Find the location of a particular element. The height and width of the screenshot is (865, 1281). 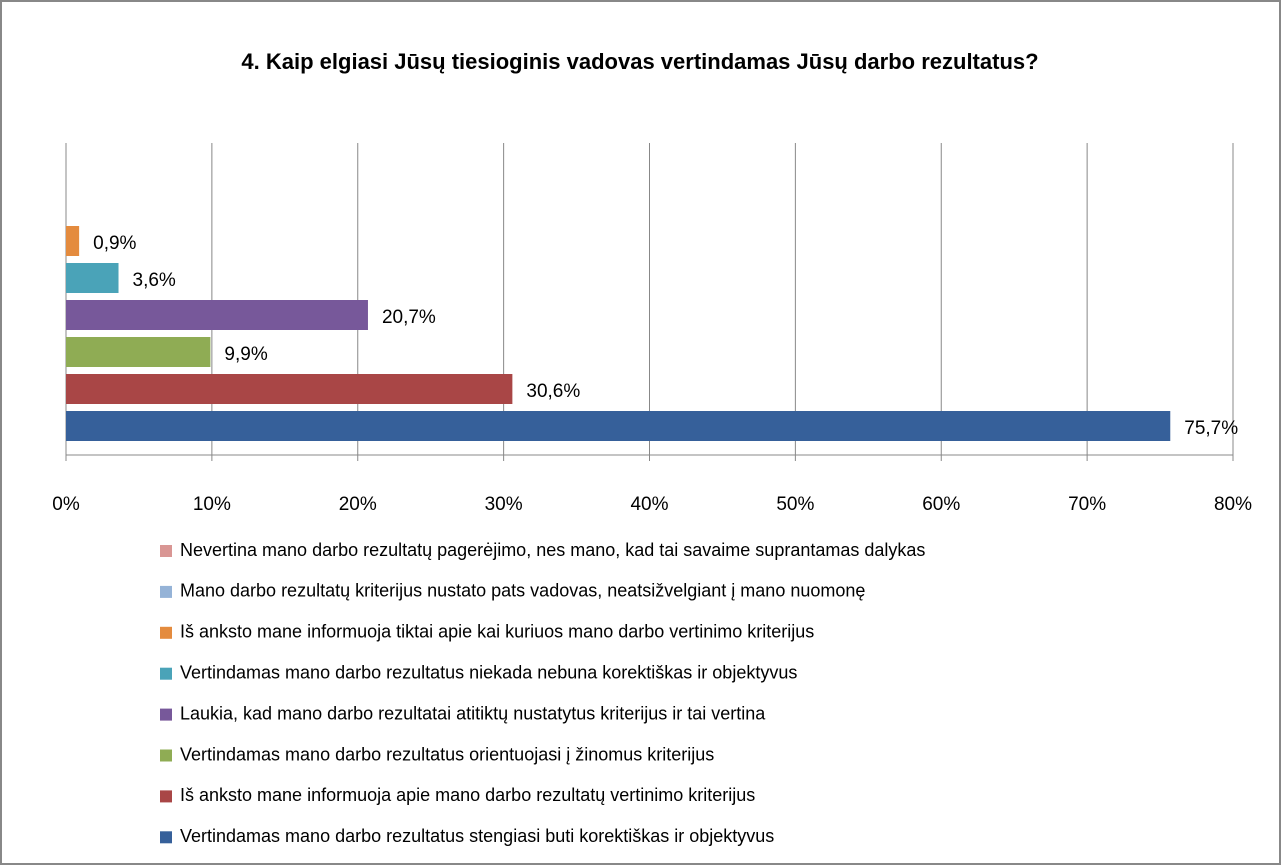

x-tick-label: 40% is located at coordinates (649, 504).